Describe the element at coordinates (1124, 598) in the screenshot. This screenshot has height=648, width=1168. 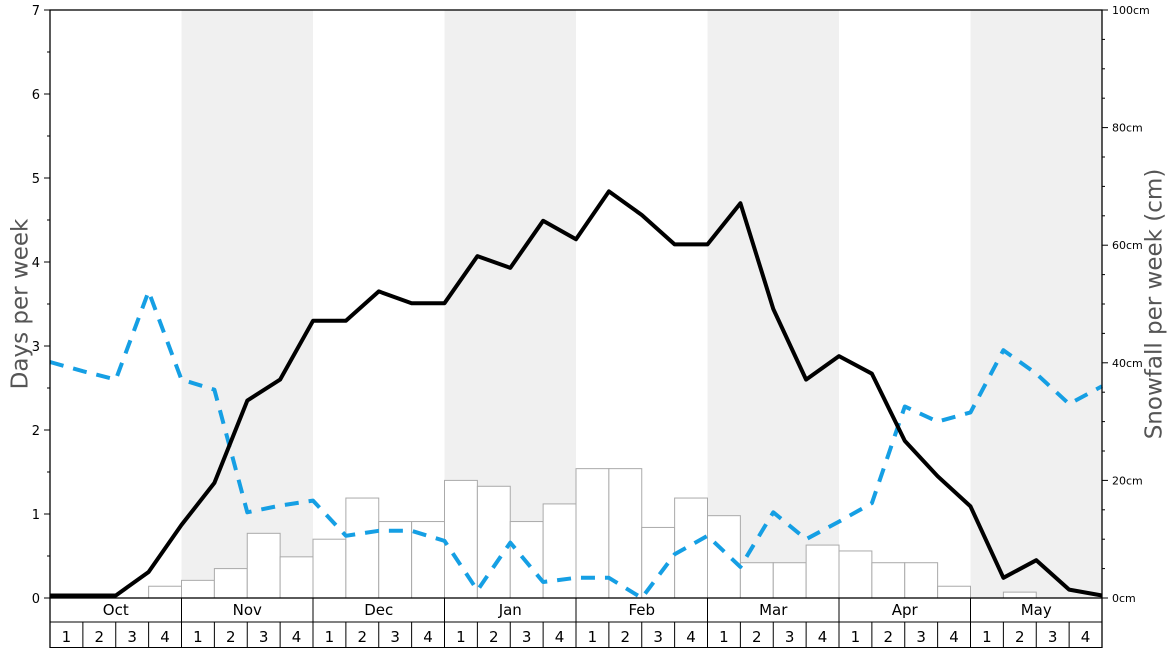
I see `right-tick-label: 0cm` at that location.